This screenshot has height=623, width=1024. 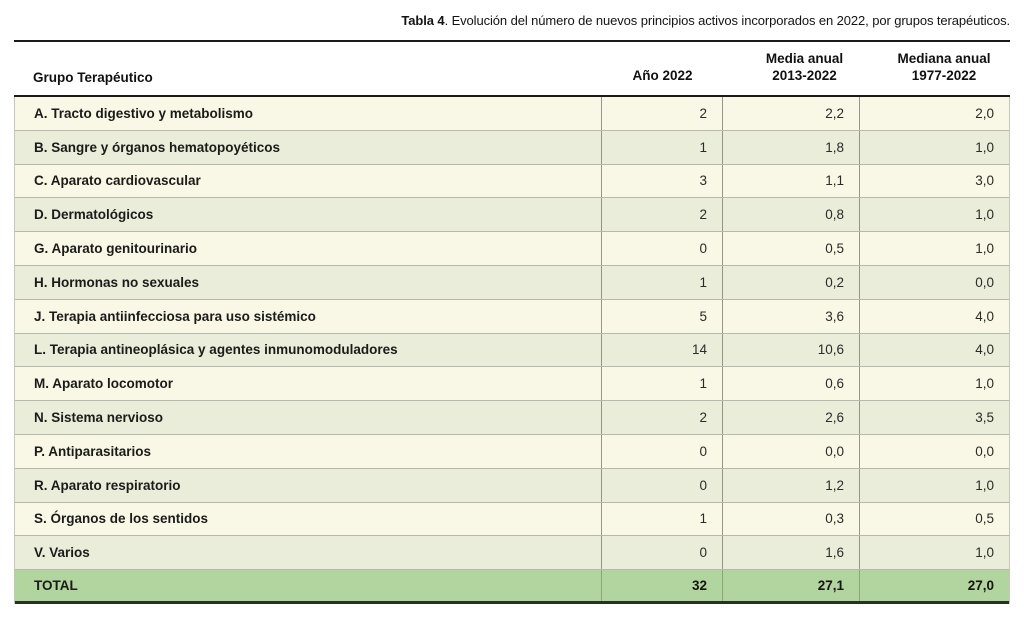 What do you see at coordinates (804, 76) in the screenshot?
I see `column-header-media-anual-line2: 2013-2022` at bounding box center [804, 76].